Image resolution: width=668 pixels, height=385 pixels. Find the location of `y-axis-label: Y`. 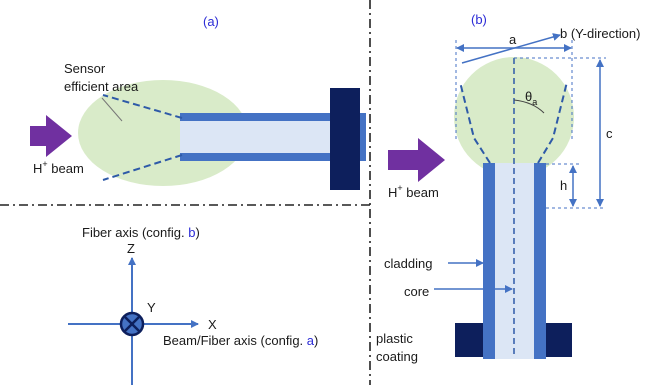

y-axis-label: Y is located at coordinates (151, 307).